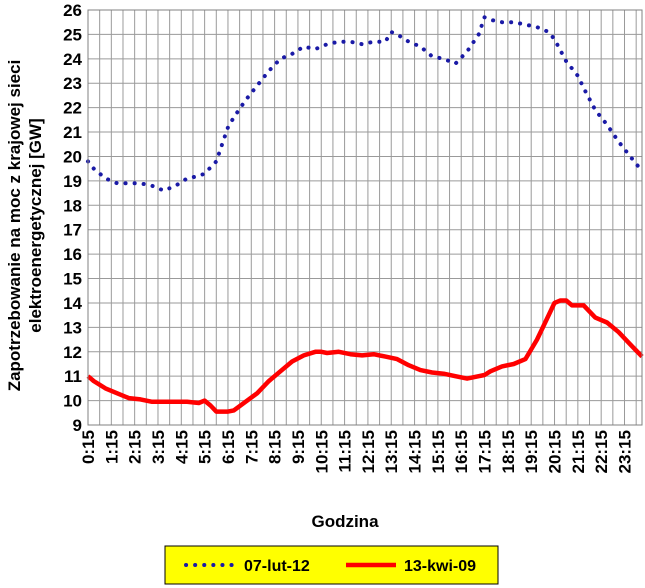 This screenshot has height=588, width=645. What do you see at coordinates (72, 303) in the screenshot?
I see `y-tick-label: 14` at bounding box center [72, 303].